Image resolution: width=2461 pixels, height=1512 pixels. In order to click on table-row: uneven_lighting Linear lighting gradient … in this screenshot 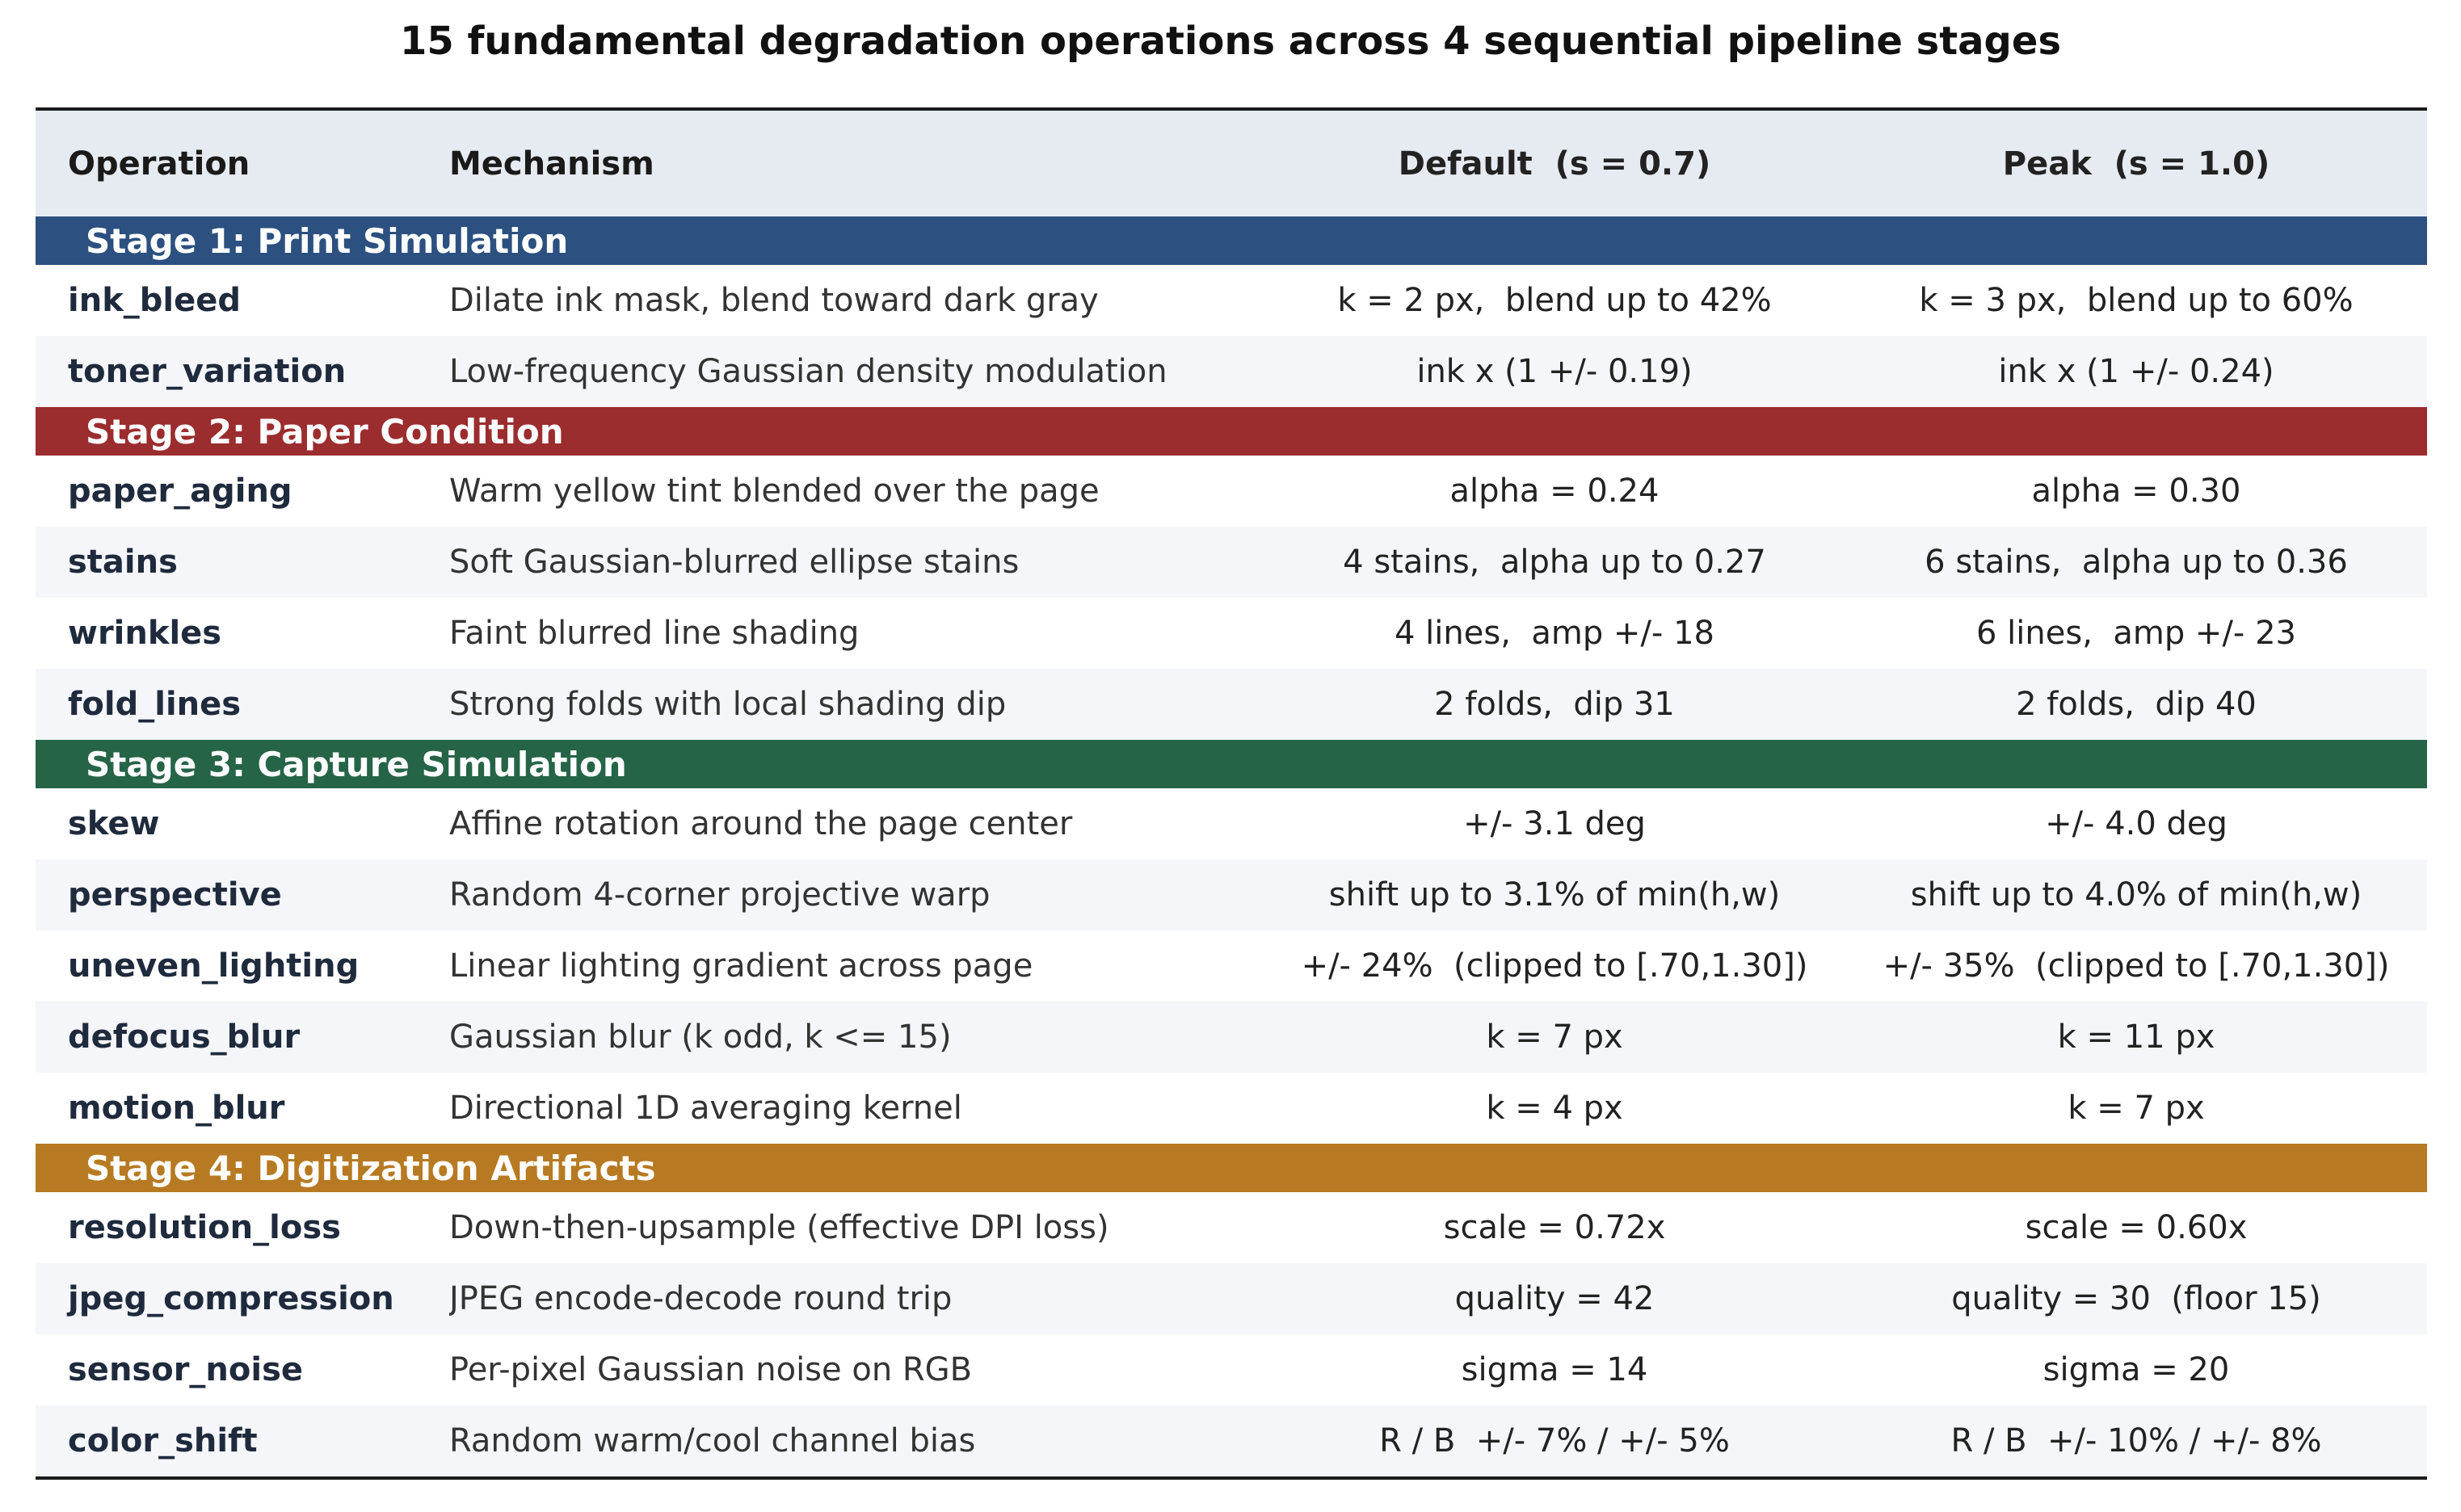, I will do `click(1231, 966)`.